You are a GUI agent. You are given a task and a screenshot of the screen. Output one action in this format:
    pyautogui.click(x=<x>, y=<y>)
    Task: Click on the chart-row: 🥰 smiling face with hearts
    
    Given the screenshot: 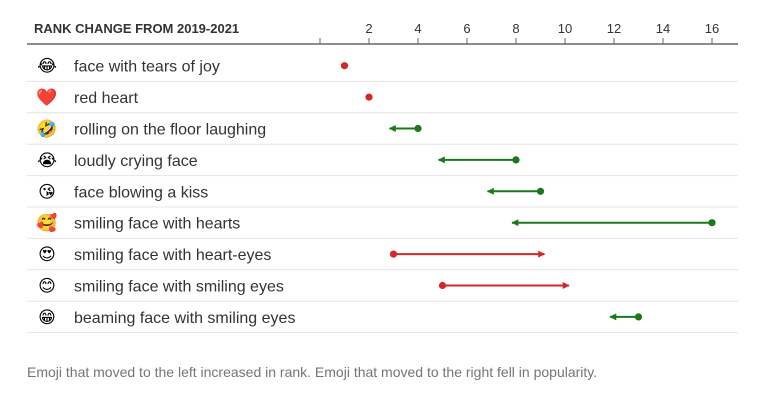 What is the action you would take?
    pyautogui.click(x=382, y=226)
    